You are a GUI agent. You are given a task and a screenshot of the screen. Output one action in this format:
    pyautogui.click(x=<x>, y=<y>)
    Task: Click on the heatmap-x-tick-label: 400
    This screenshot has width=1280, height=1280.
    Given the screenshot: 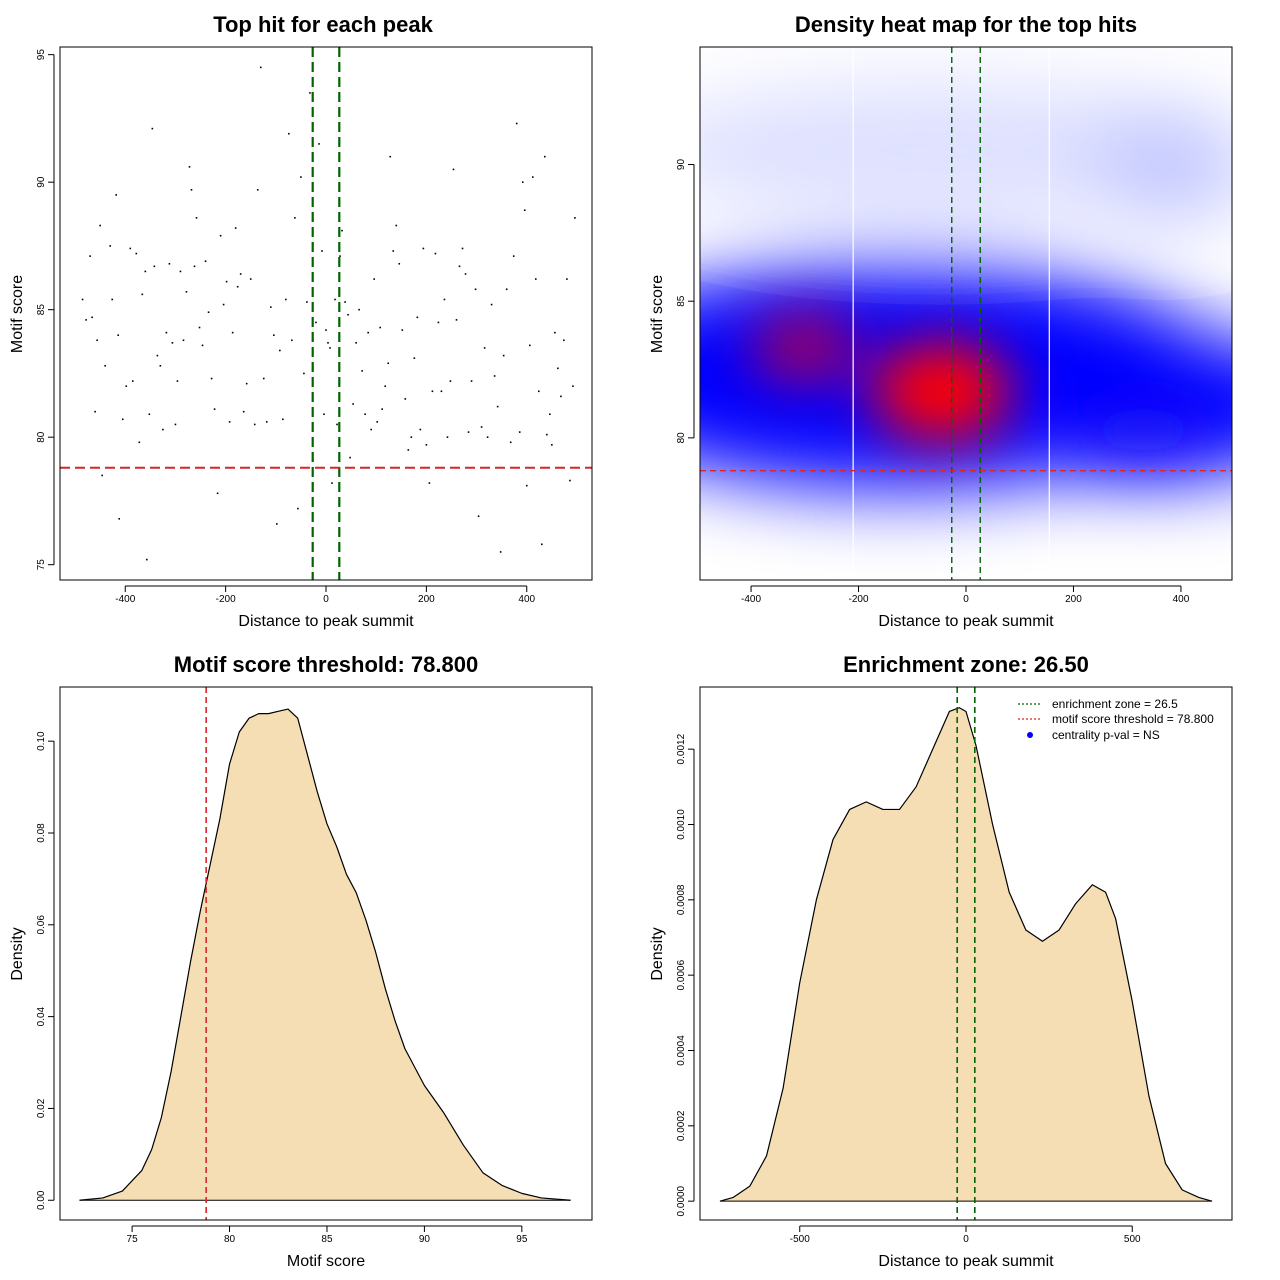 What is the action you would take?
    pyautogui.click(x=1181, y=599)
    